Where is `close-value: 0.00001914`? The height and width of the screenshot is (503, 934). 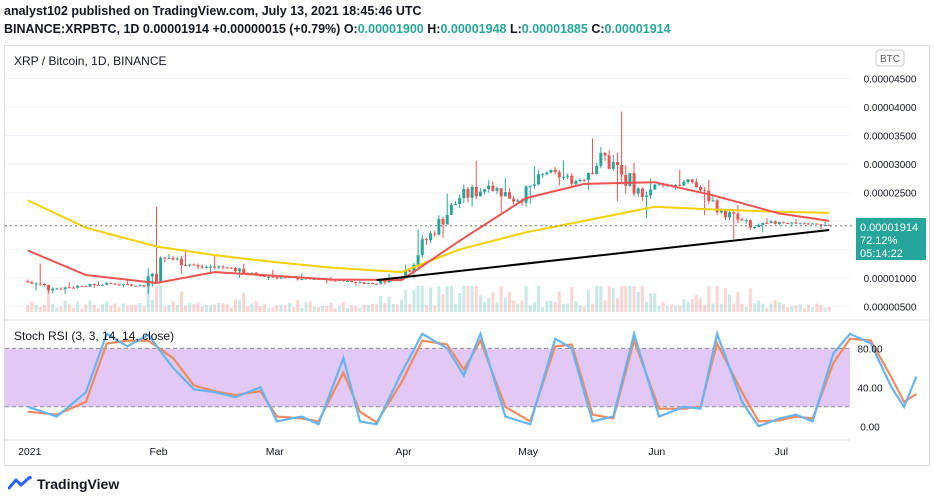
close-value: 0.00001914 is located at coordinates (637, 29).